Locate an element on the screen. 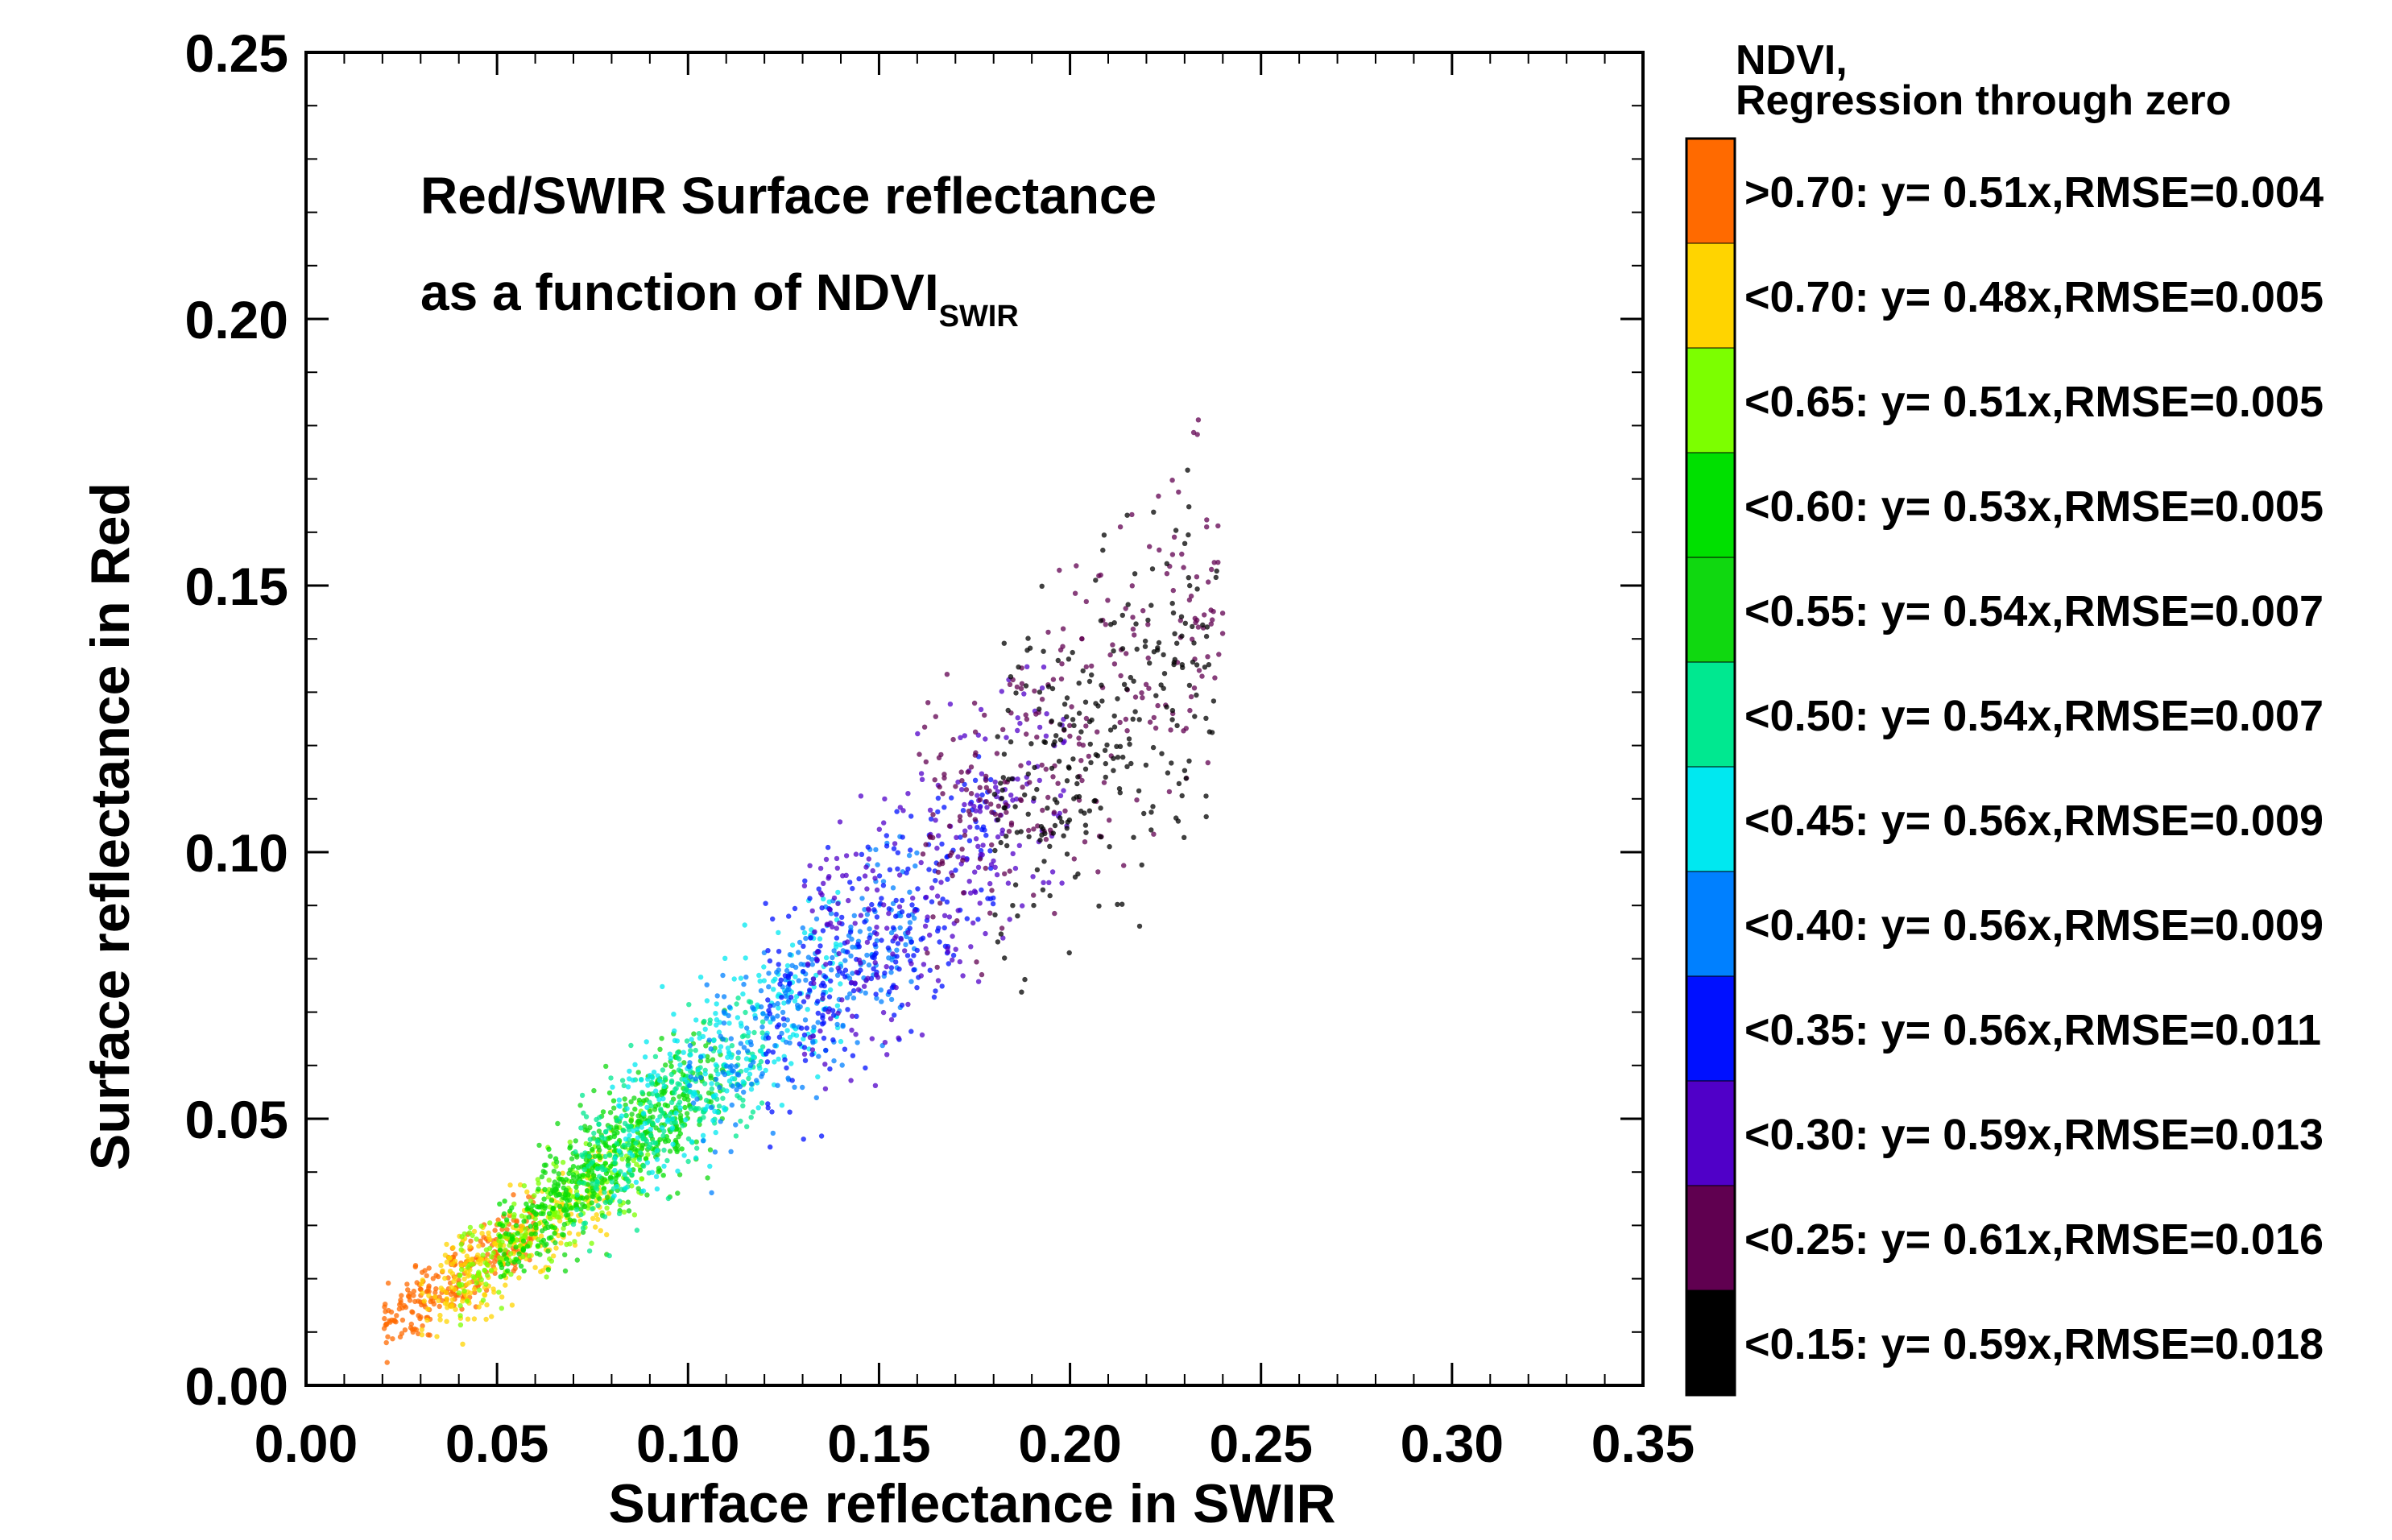 This screenshot has height=1540, width=2392. legend-label: <0.50: y= 0.54x,RMSE=0.007 is located at coordinates (2034, 716).